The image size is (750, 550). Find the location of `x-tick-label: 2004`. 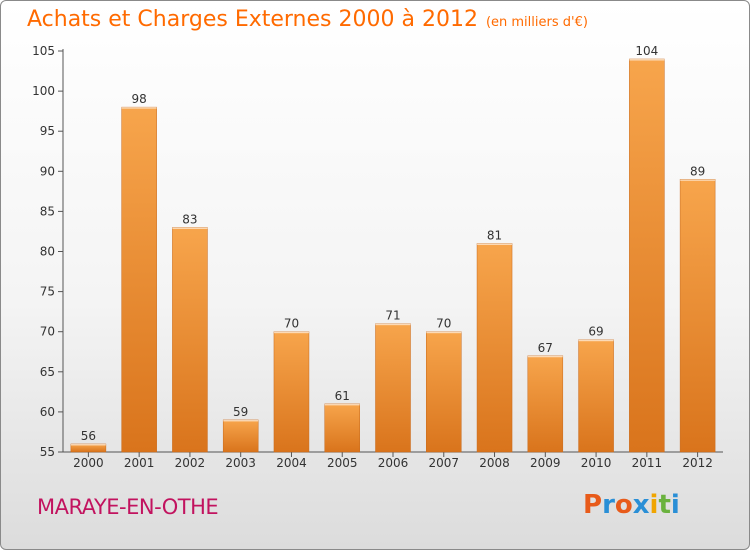

x-tick-label: 2004 is located at coordinates (291, 463).